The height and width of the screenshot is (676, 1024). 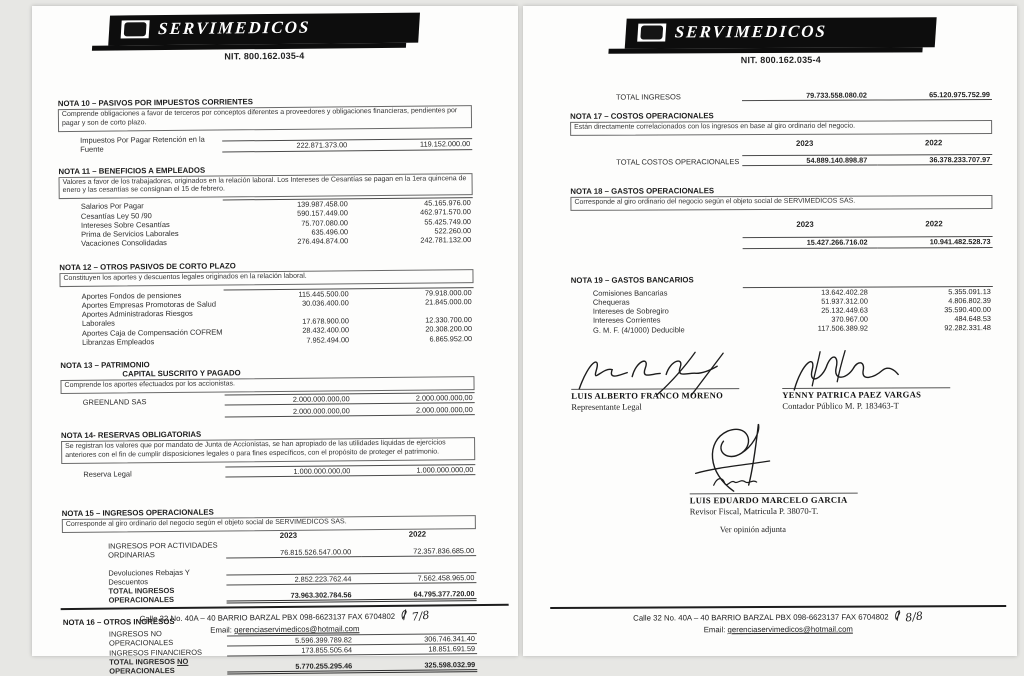 I want to click on row-values: 79.733.558.080.02 65.120.975.752.99, so click(x=866, y=96).